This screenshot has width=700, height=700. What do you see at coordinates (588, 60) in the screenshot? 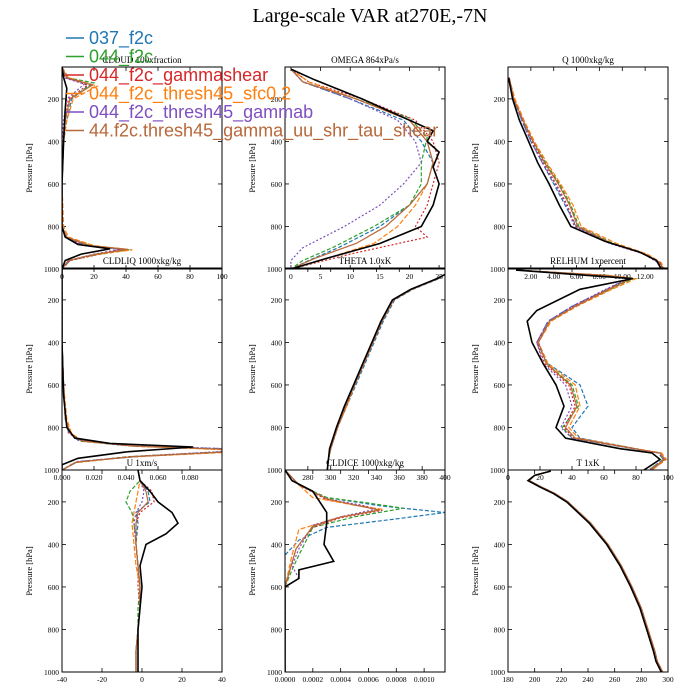
I see `panel-title: Q 1000xkg/kg` at bounding box center [588, 60].